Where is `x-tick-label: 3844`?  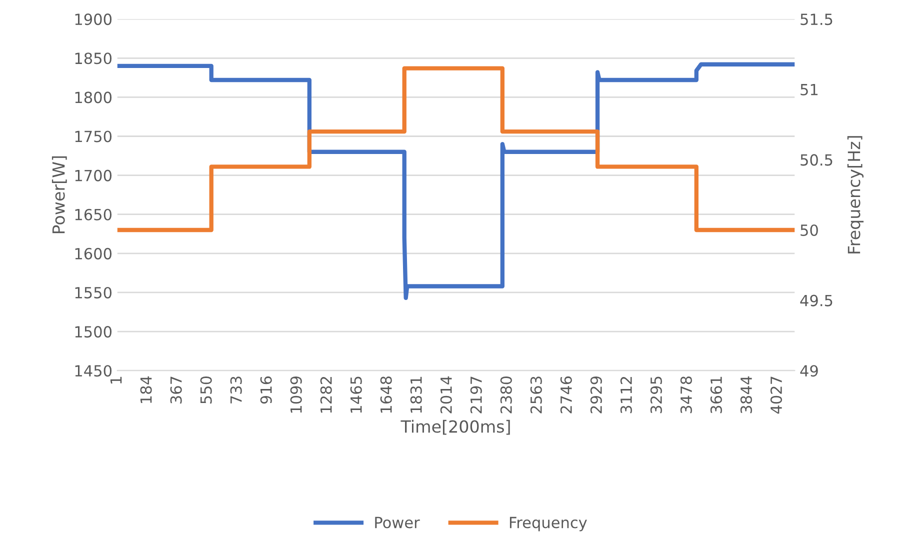
x-tick-label: 3844 is located at coordinates (746, 395).